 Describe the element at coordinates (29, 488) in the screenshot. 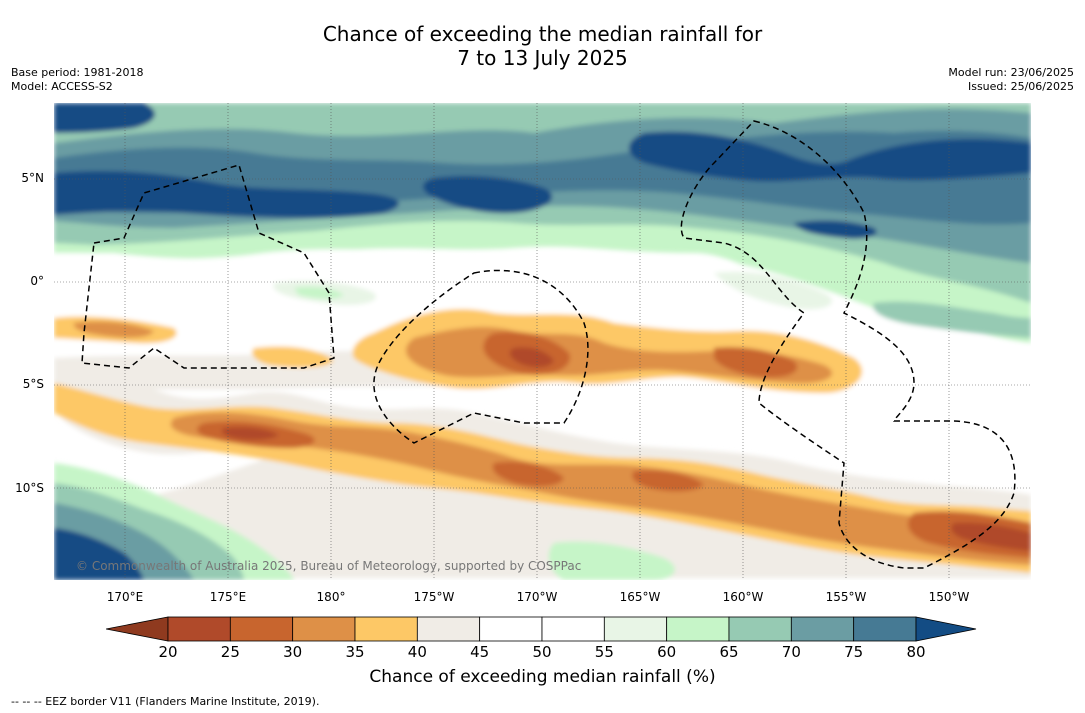

I see `lat-label-10s: 10°S` at that location.